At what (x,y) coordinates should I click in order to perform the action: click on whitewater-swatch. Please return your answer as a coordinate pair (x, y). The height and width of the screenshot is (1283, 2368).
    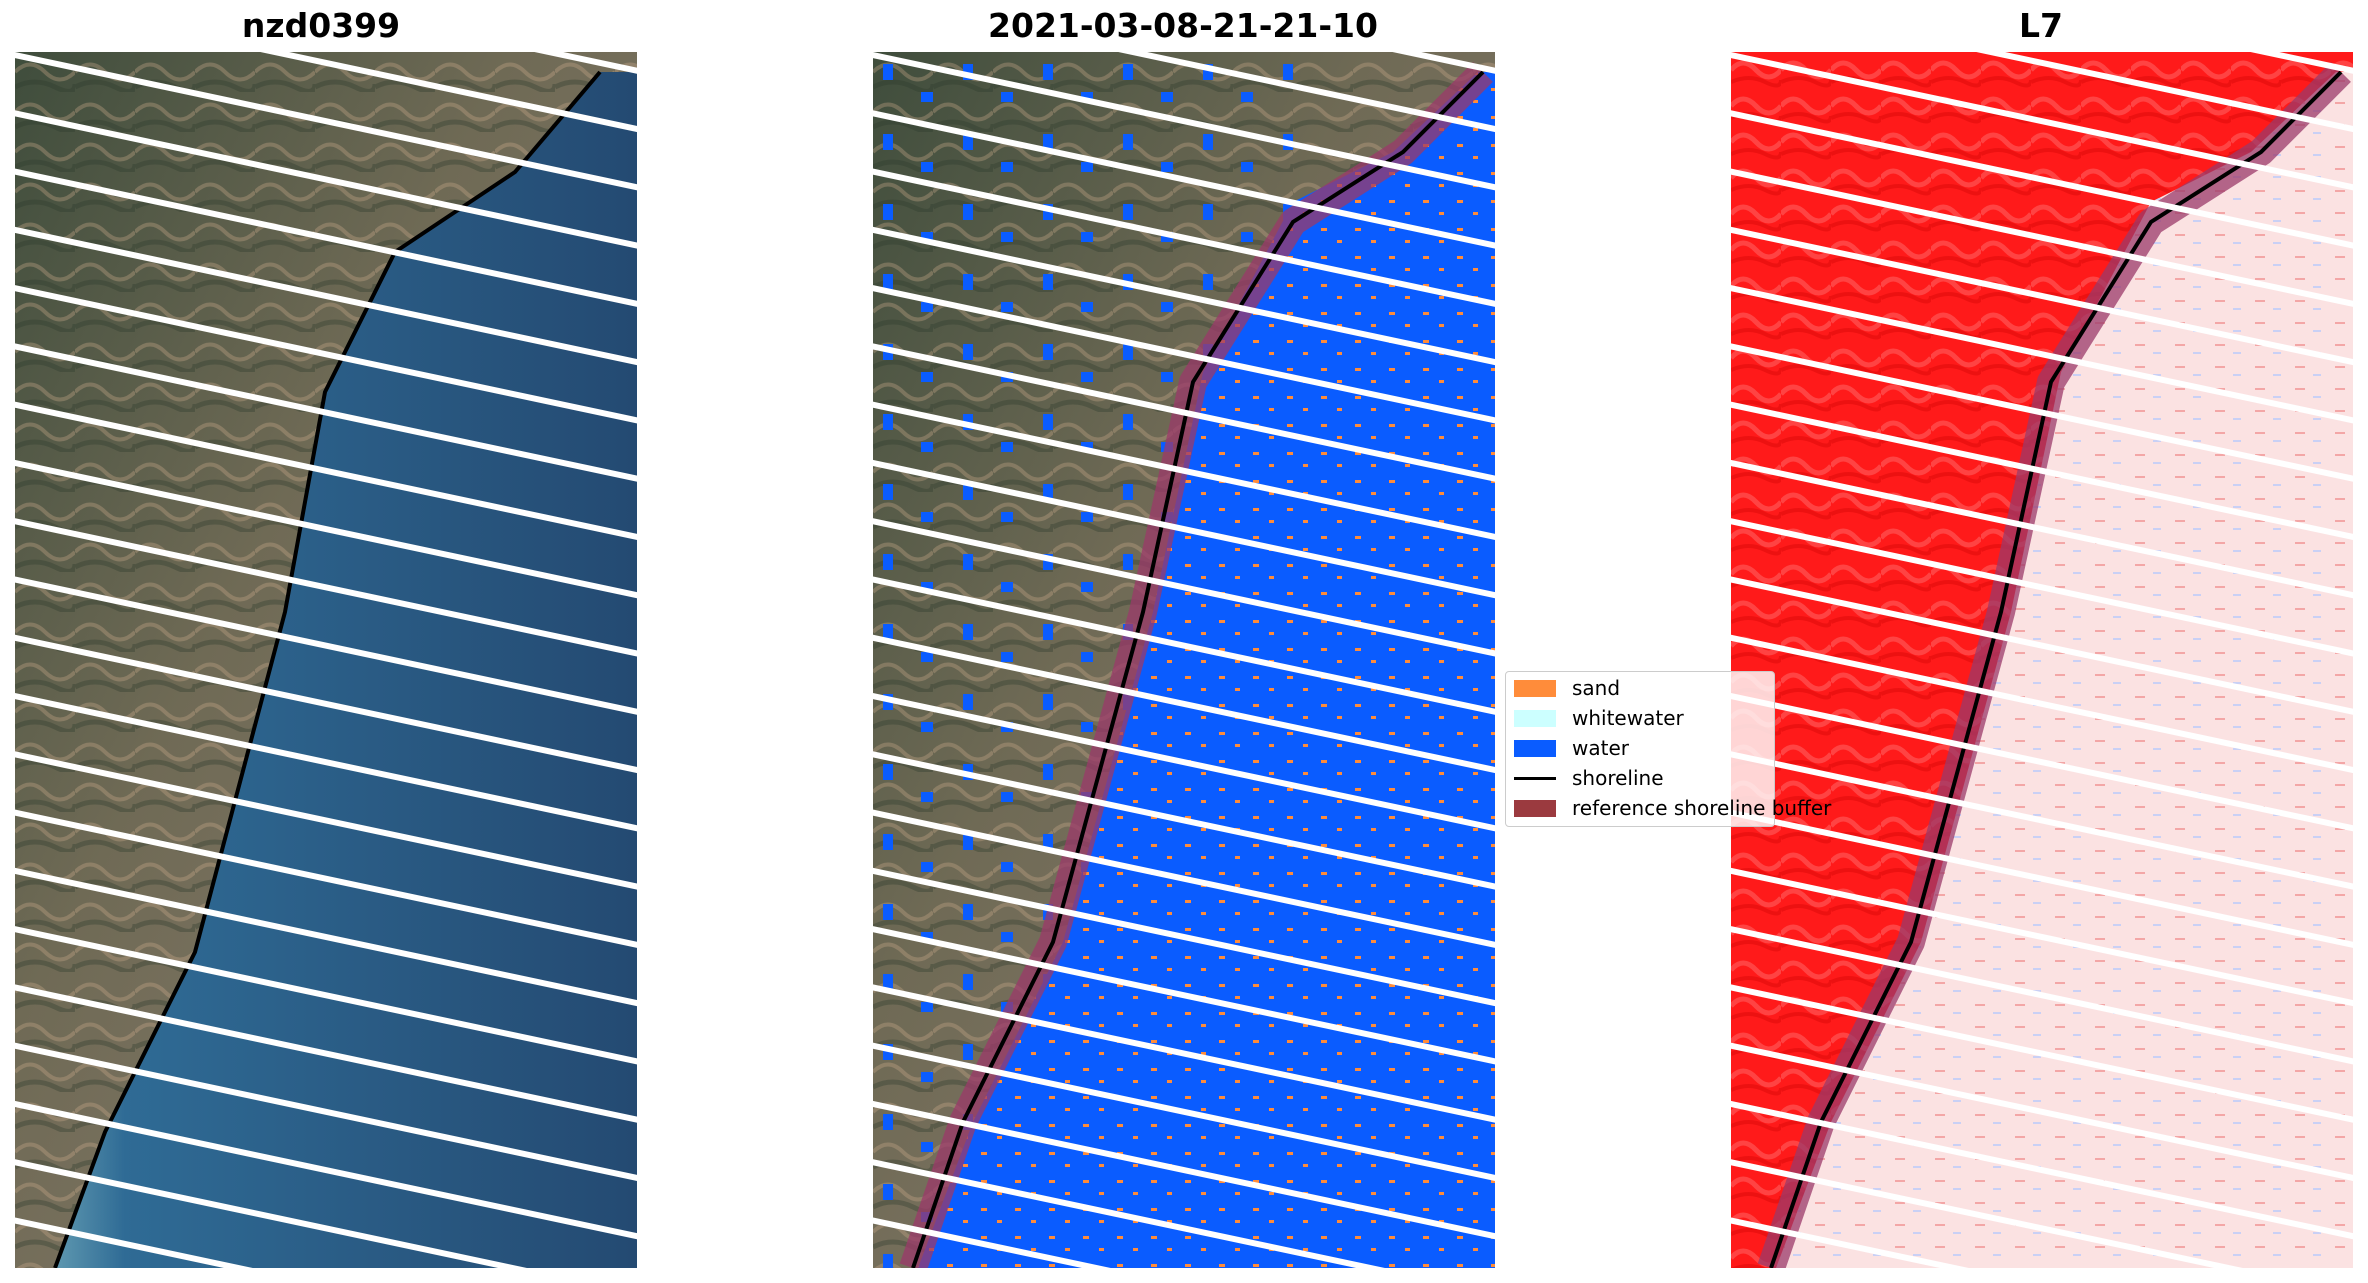
    Looking at the image, I should click on (1535, 718).